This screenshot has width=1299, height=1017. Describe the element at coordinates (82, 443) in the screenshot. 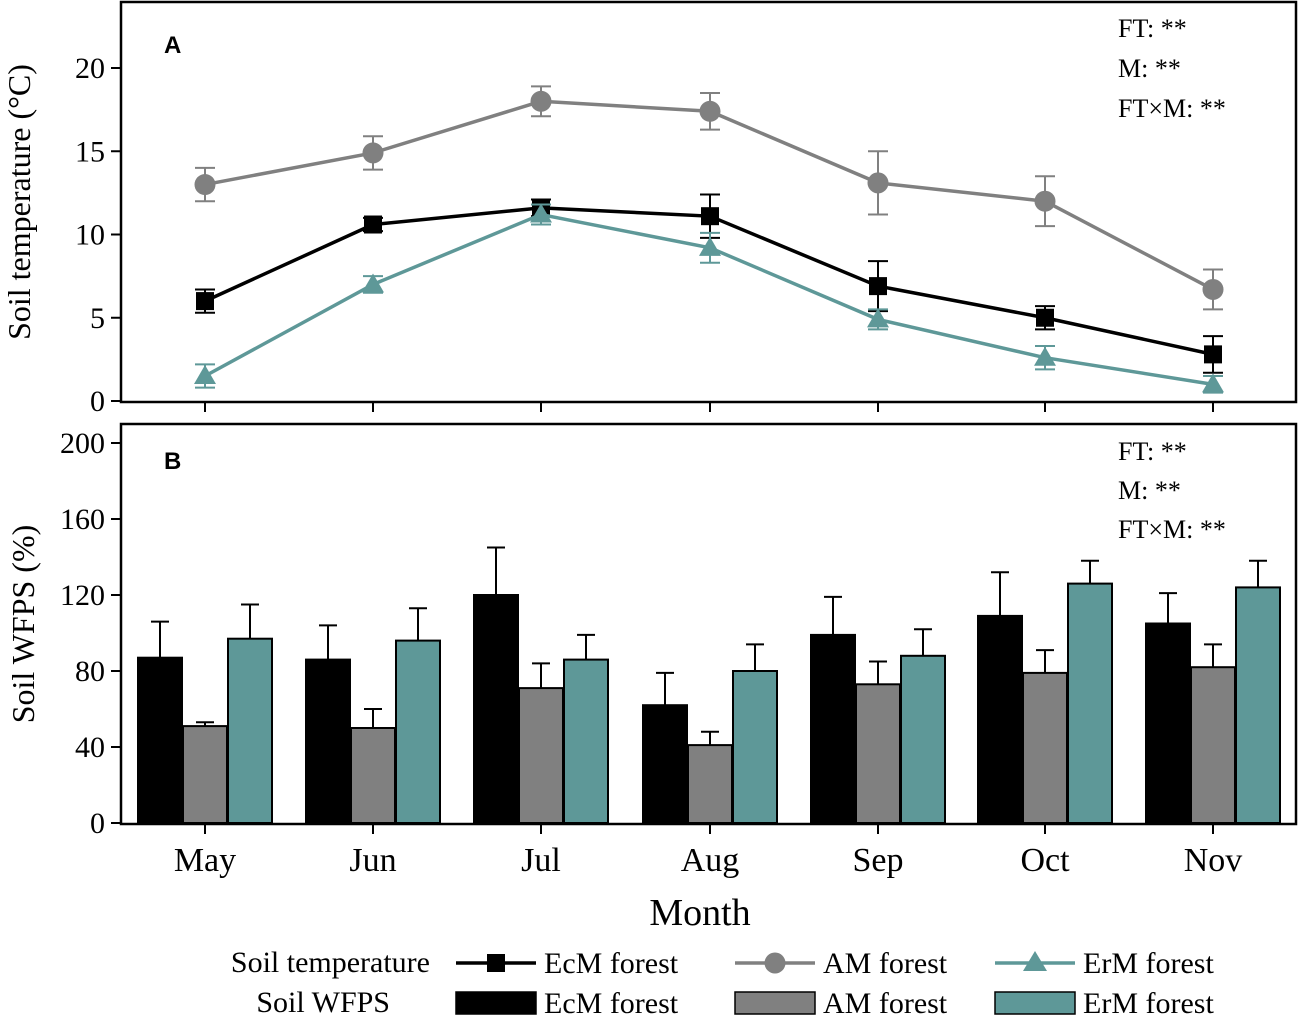

I see `panel-b-ytick-label: 200` at that location.